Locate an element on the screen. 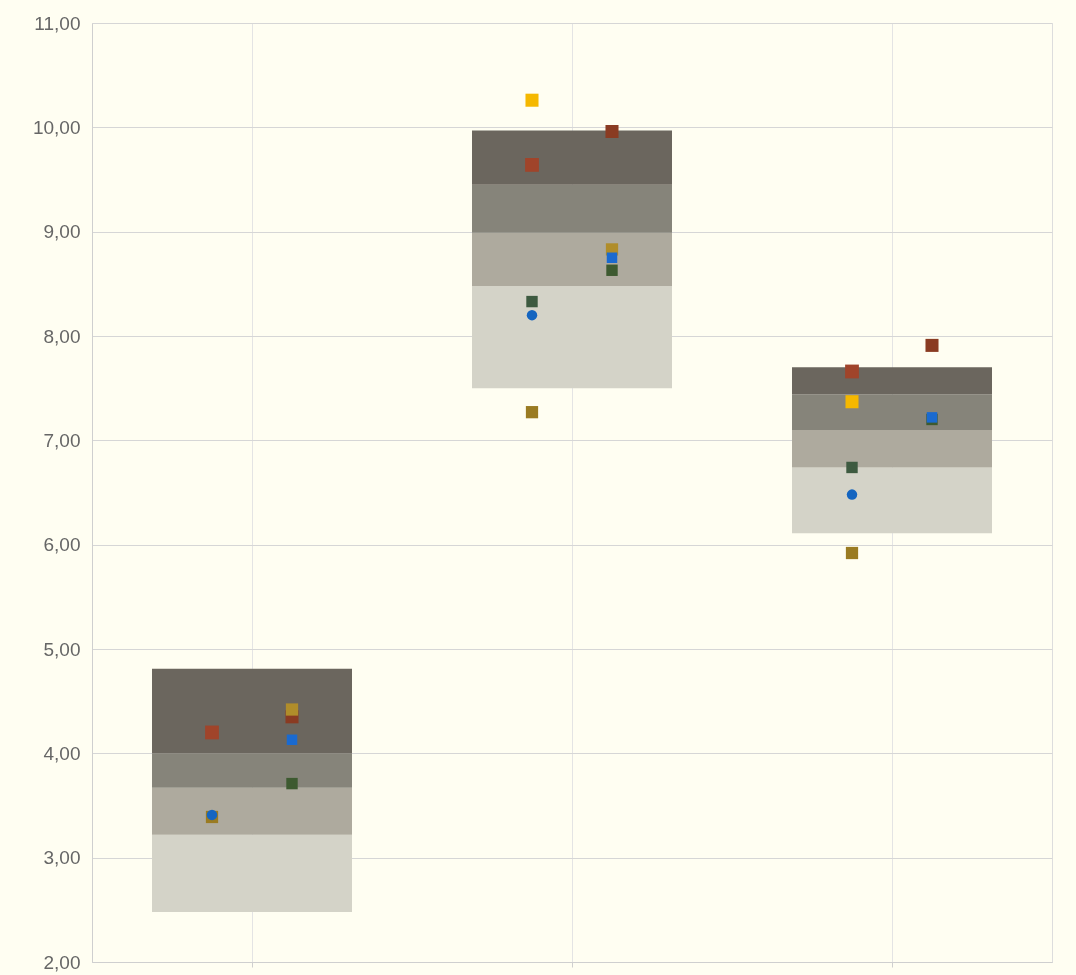  y-tick-label: 2,00 is located at coordinates (62, 962).